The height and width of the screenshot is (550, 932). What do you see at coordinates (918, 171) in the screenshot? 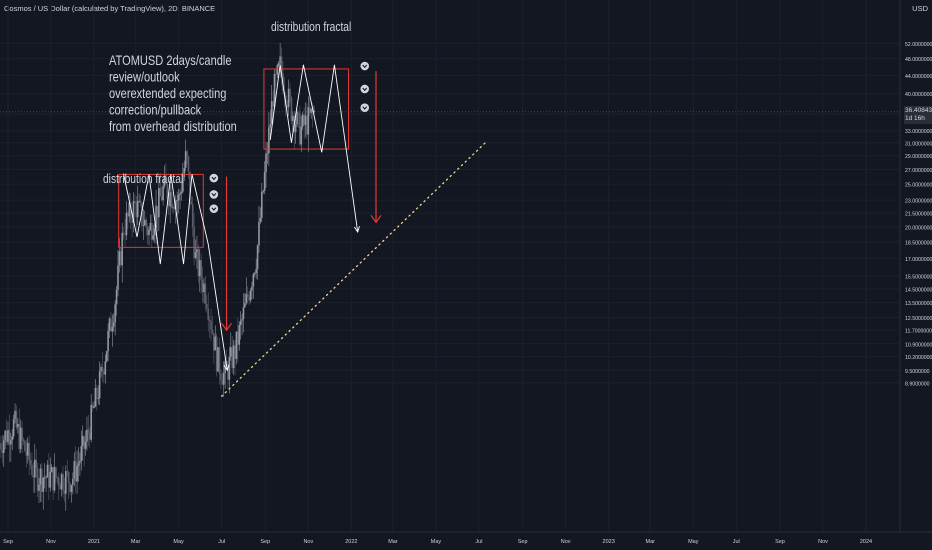
I see `price-tick-label: 27.0000000` at bounding box center [918, 171].